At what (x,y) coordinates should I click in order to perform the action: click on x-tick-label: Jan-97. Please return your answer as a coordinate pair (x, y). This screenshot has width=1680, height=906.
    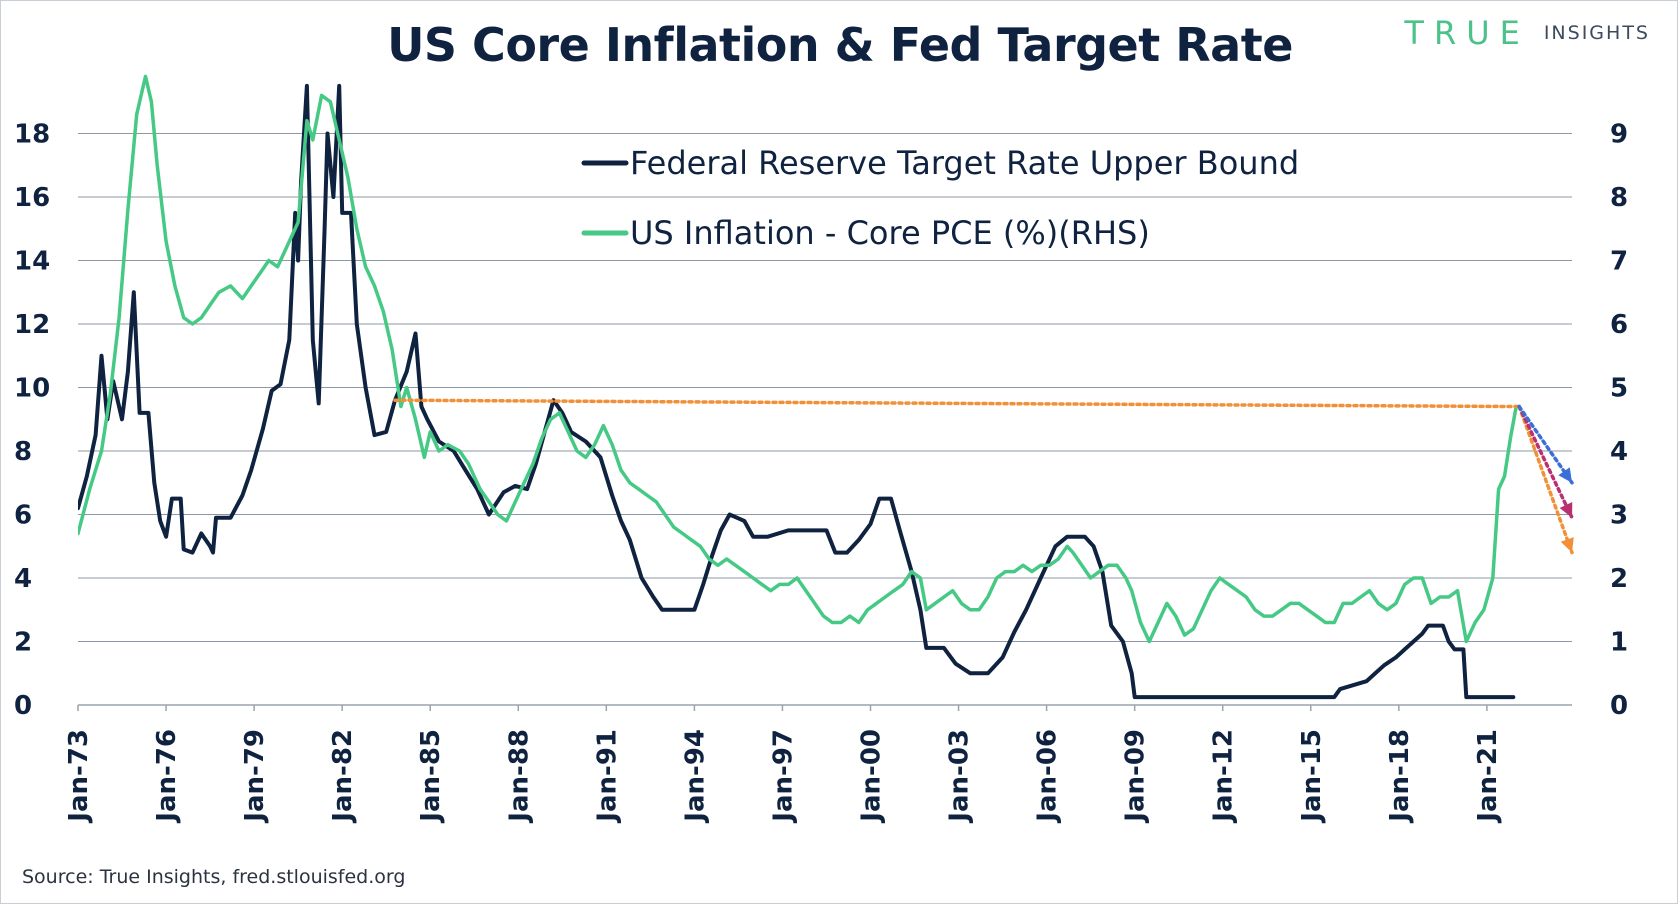
    Looking at the image, I should click on (783, 776).